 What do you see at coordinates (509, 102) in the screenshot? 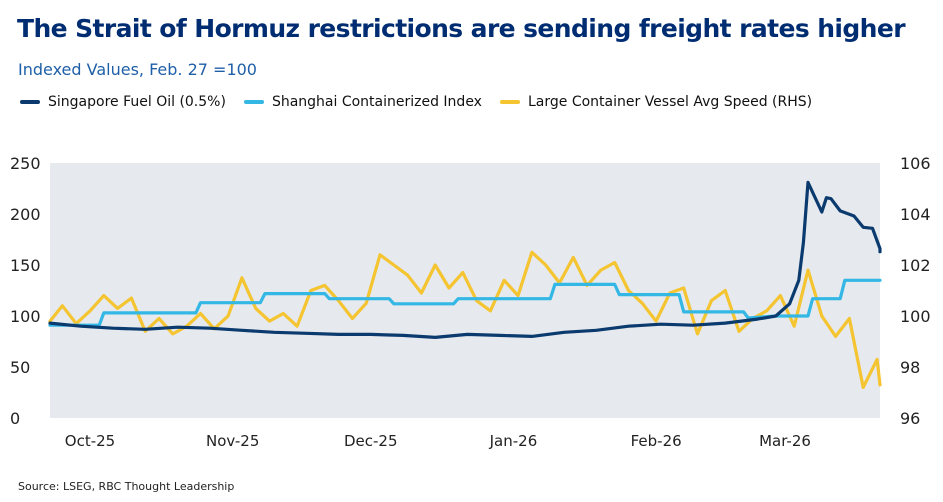
I see `legend-swatch-vessel-speed` at bounding box center [509, 102].